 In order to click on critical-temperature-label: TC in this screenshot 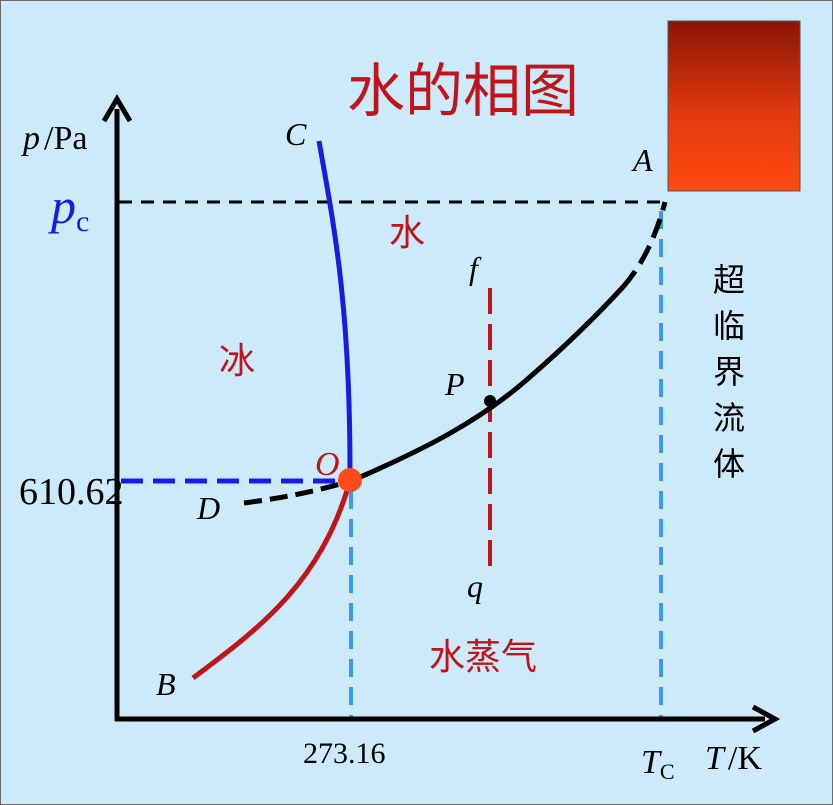, I will do `click(658, 764)`.